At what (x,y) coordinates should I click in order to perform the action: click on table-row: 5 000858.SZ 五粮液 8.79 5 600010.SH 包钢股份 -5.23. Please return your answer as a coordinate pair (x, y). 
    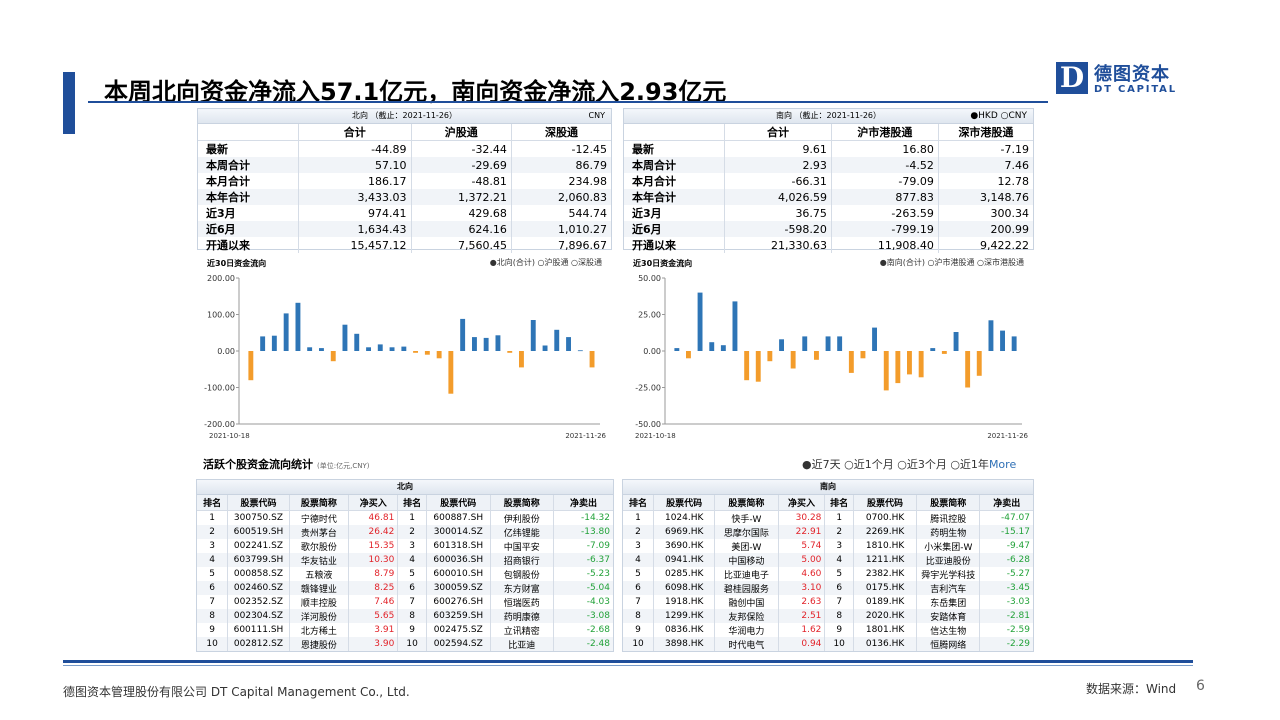
    Looking at the image, I should click on (405, 574).